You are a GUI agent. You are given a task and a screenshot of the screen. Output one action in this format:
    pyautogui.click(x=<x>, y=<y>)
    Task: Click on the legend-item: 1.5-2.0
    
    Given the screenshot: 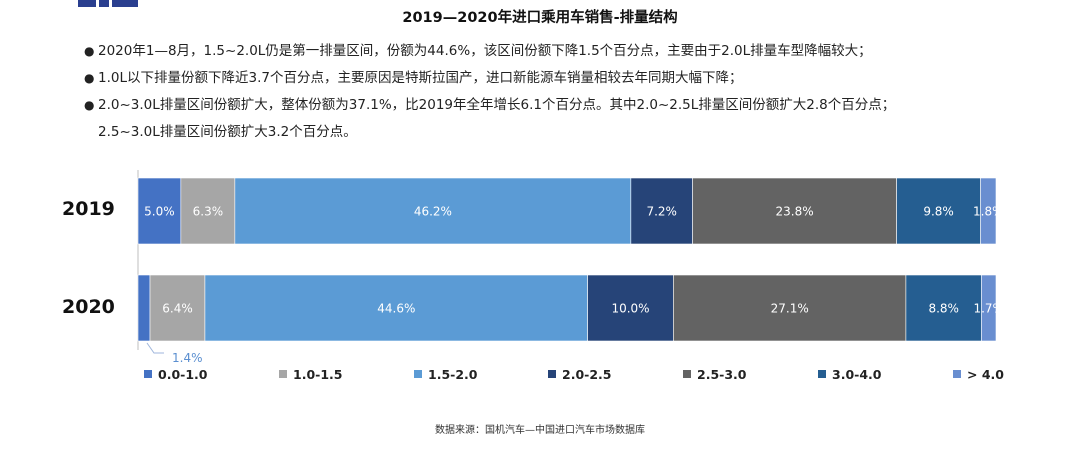 What is the action you would take?
    pyautogui.click(x=445, y=374)
    